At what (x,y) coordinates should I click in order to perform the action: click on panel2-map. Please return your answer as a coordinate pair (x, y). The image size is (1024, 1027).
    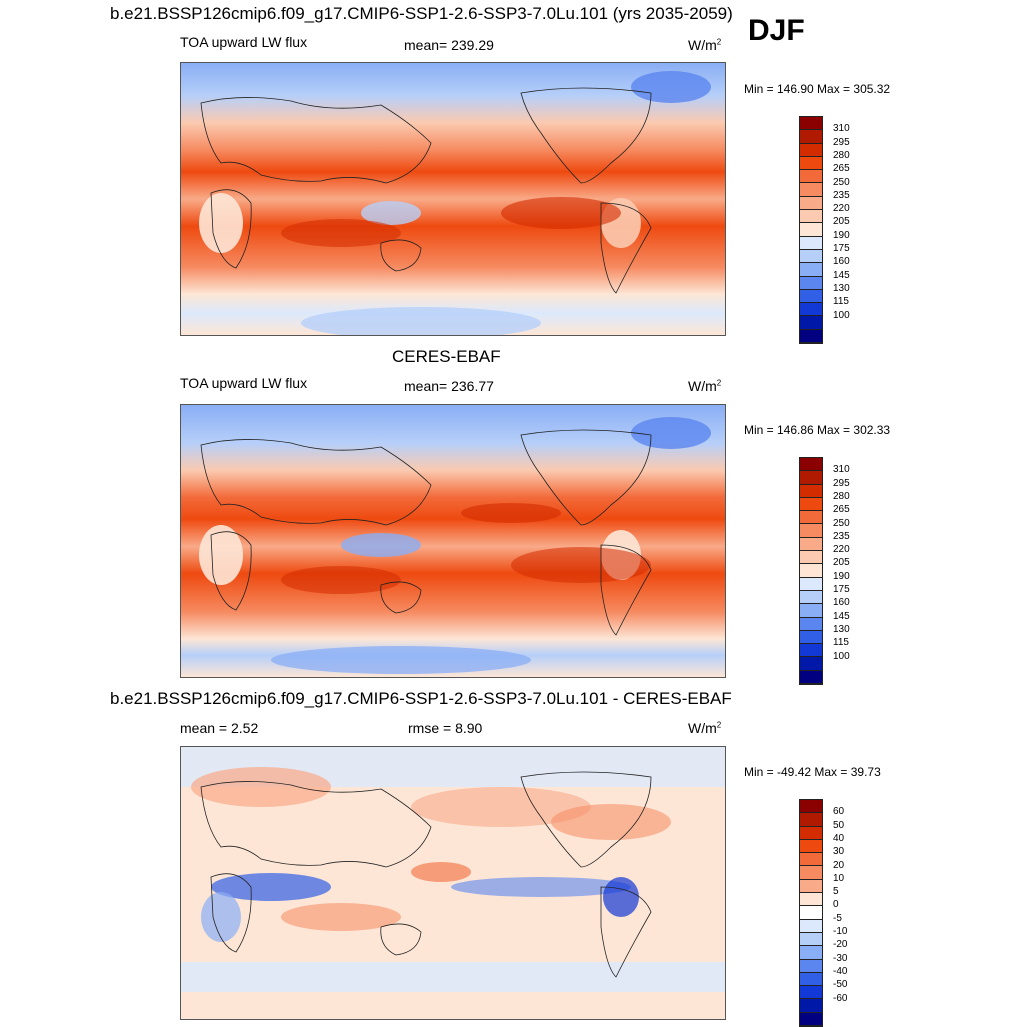
    Looking at the image, I should click on (453, 541).